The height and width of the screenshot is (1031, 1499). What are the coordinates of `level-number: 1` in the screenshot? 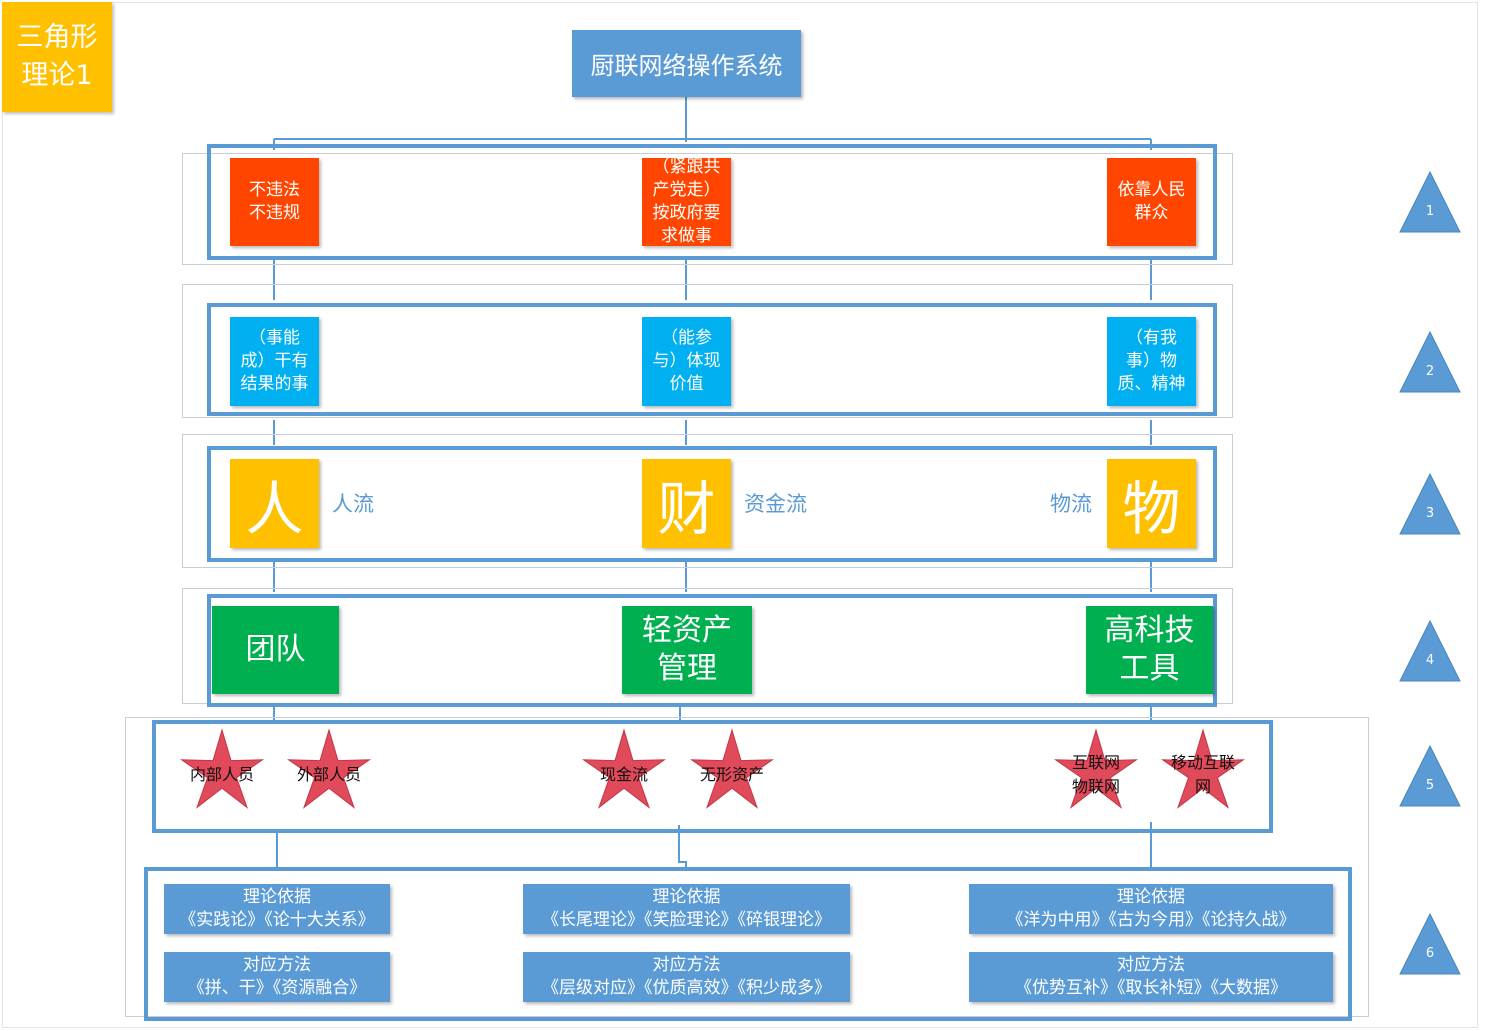 It's located at (1430, 211).